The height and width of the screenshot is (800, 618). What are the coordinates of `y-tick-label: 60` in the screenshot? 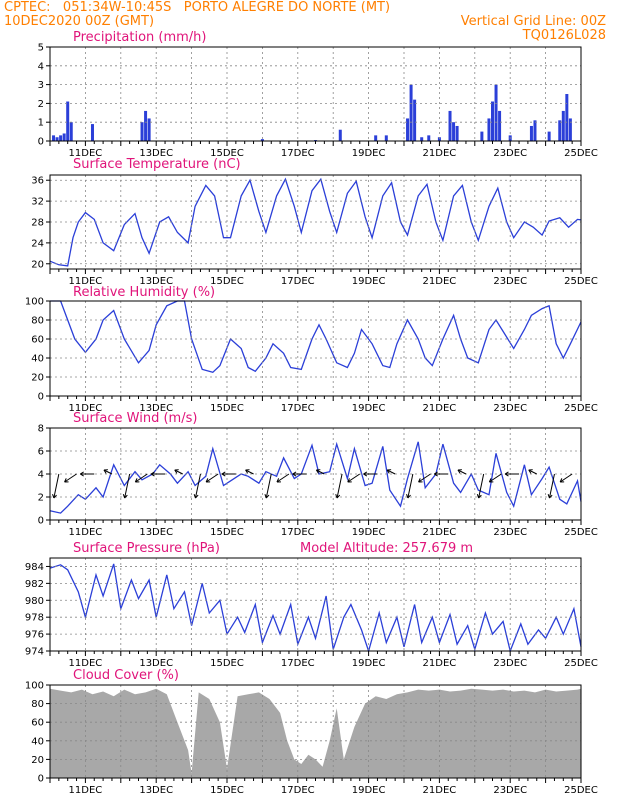 It's located at (37, 723).